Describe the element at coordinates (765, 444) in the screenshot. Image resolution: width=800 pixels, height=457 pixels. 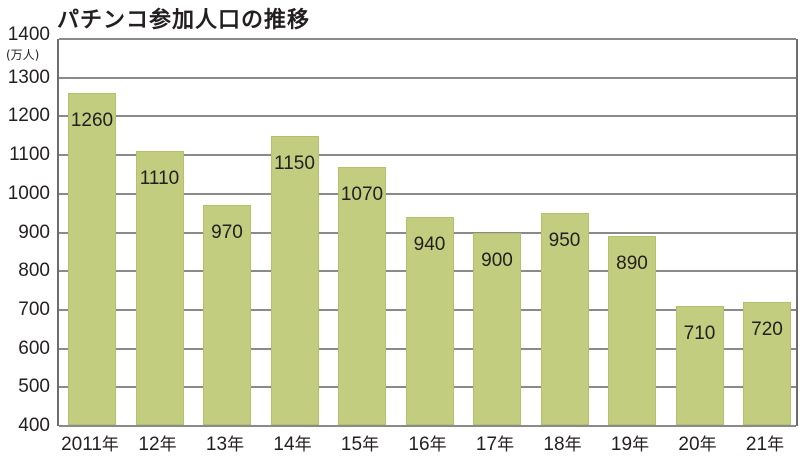
I see `x-tick-label: 21年` at that location.